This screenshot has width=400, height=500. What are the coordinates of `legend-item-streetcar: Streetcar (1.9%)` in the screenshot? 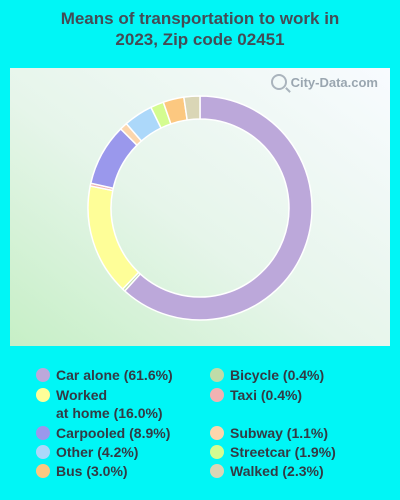 It's located at (273, 452).